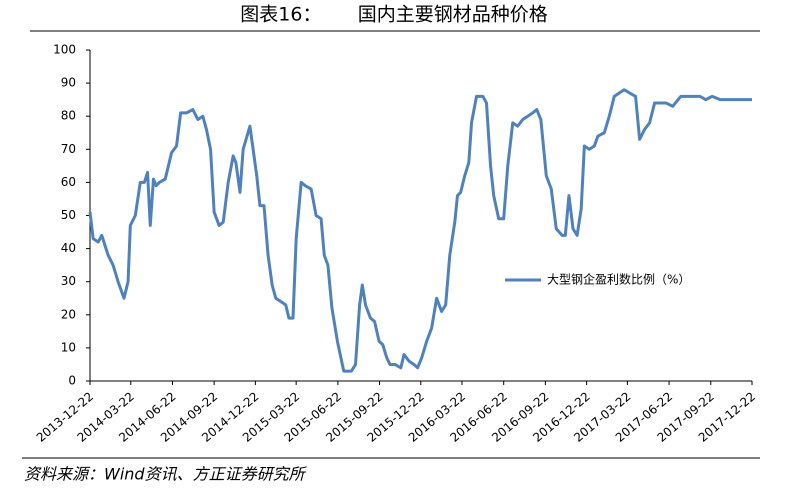  I want to click on y-tick-label: 70, so click(68, 149).